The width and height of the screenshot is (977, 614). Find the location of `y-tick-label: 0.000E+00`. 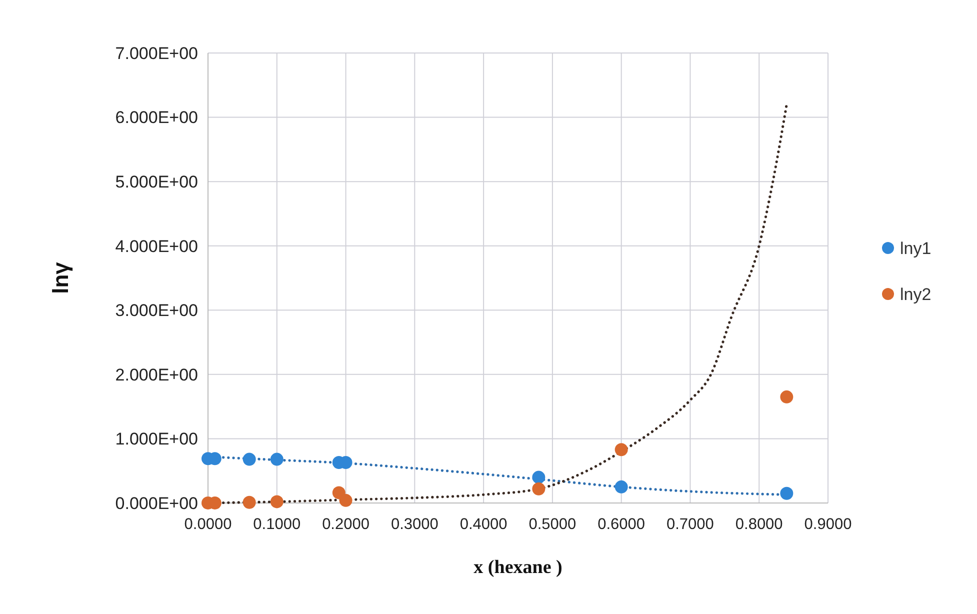

y-tick-label: 0.000E+00 is located at coordinates (156, 503).